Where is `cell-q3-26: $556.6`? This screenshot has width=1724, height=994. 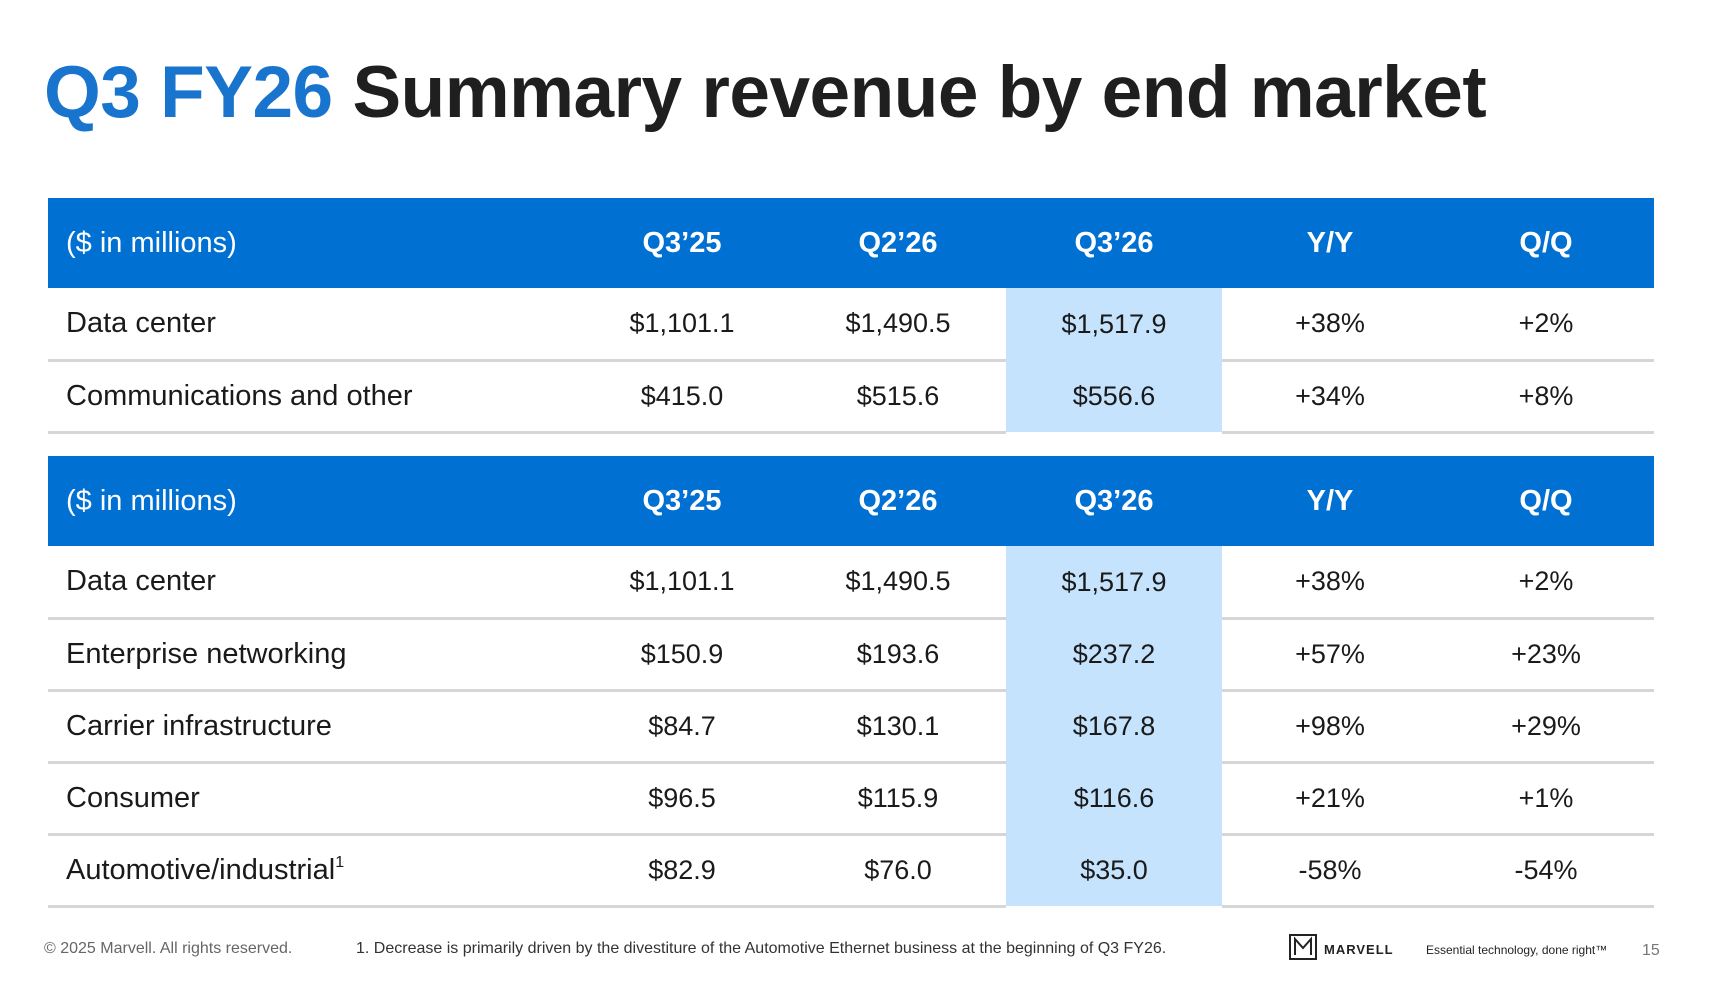
cell-q3-26: $556.6 is located at coordinates (1114, 396).